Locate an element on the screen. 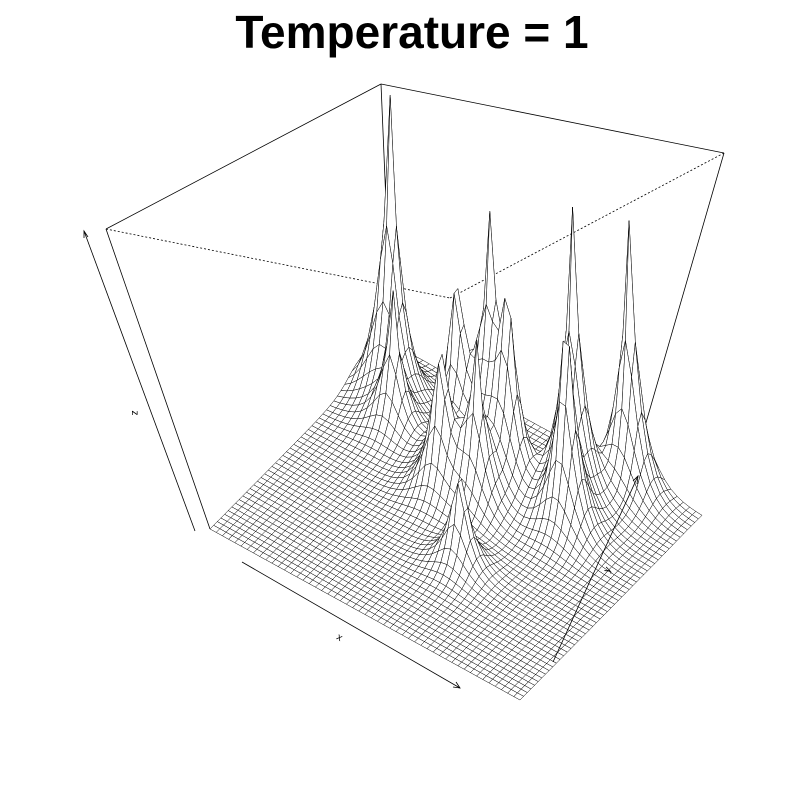  x-axis-arrow is located at coordinates (351, 625).